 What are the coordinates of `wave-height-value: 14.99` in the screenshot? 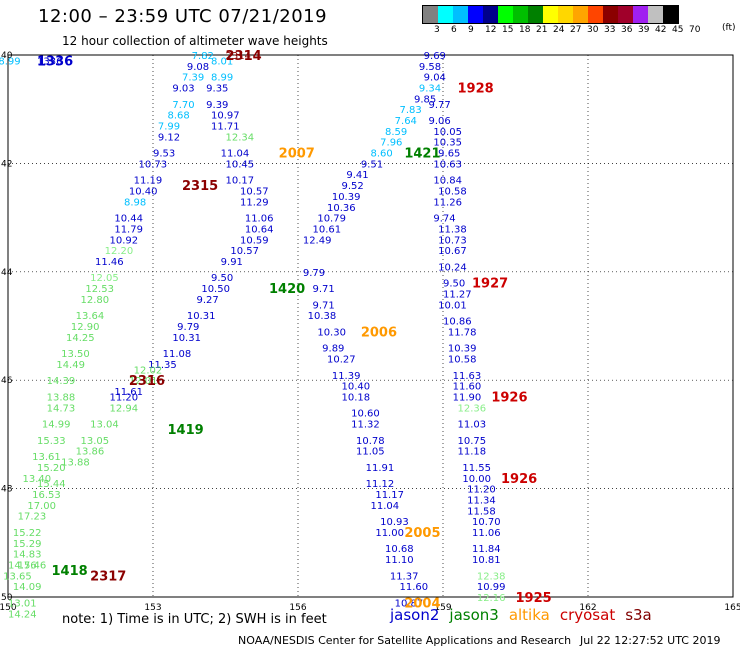 It's located at (56, 425).